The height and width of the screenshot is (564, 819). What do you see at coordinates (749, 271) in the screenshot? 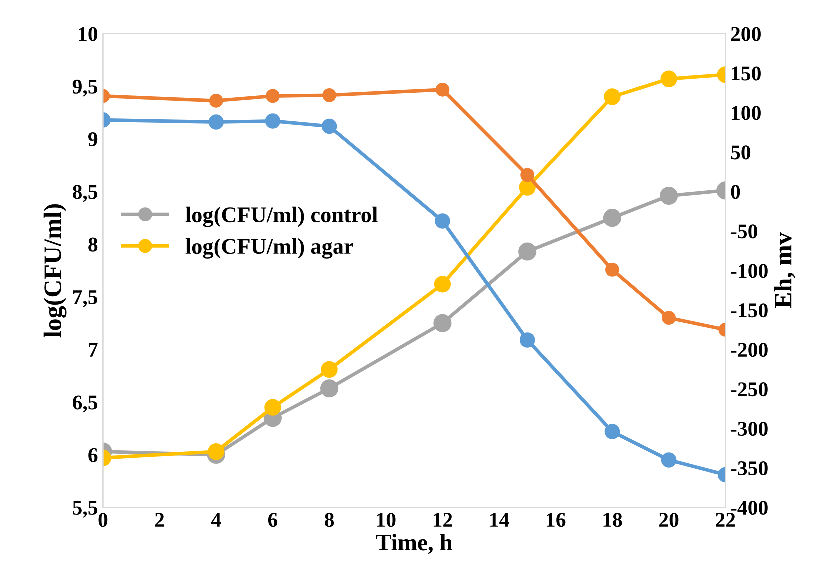
I see `y2-tick-label: -100` at bounding box center [749, 271].